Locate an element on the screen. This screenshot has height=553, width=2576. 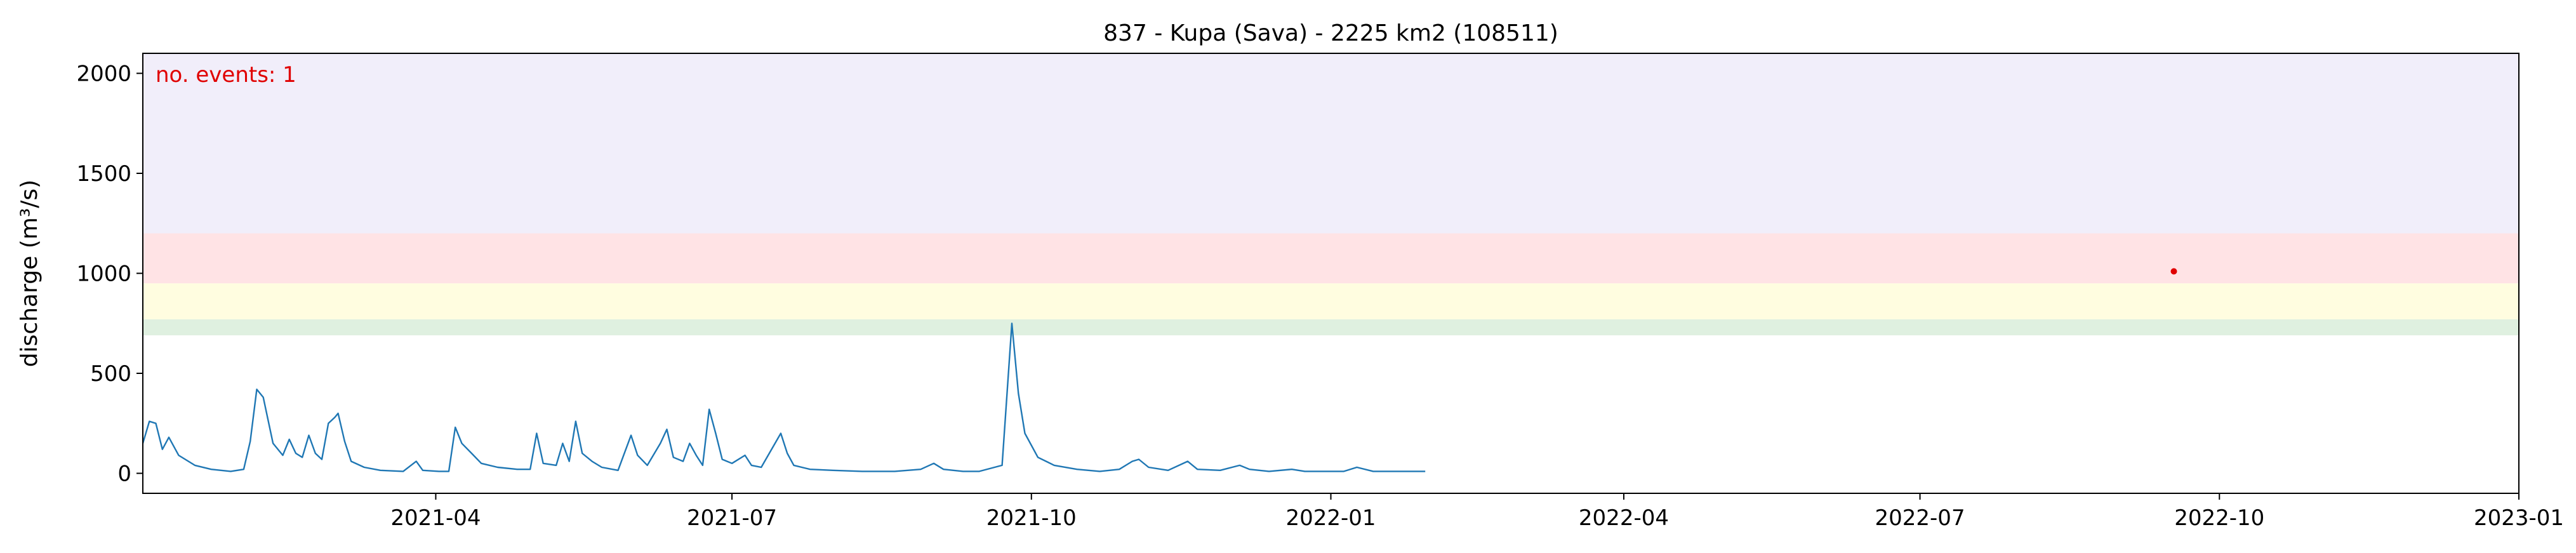
x-tick-label: 2022-01 is located at coordinates (1330, 518).